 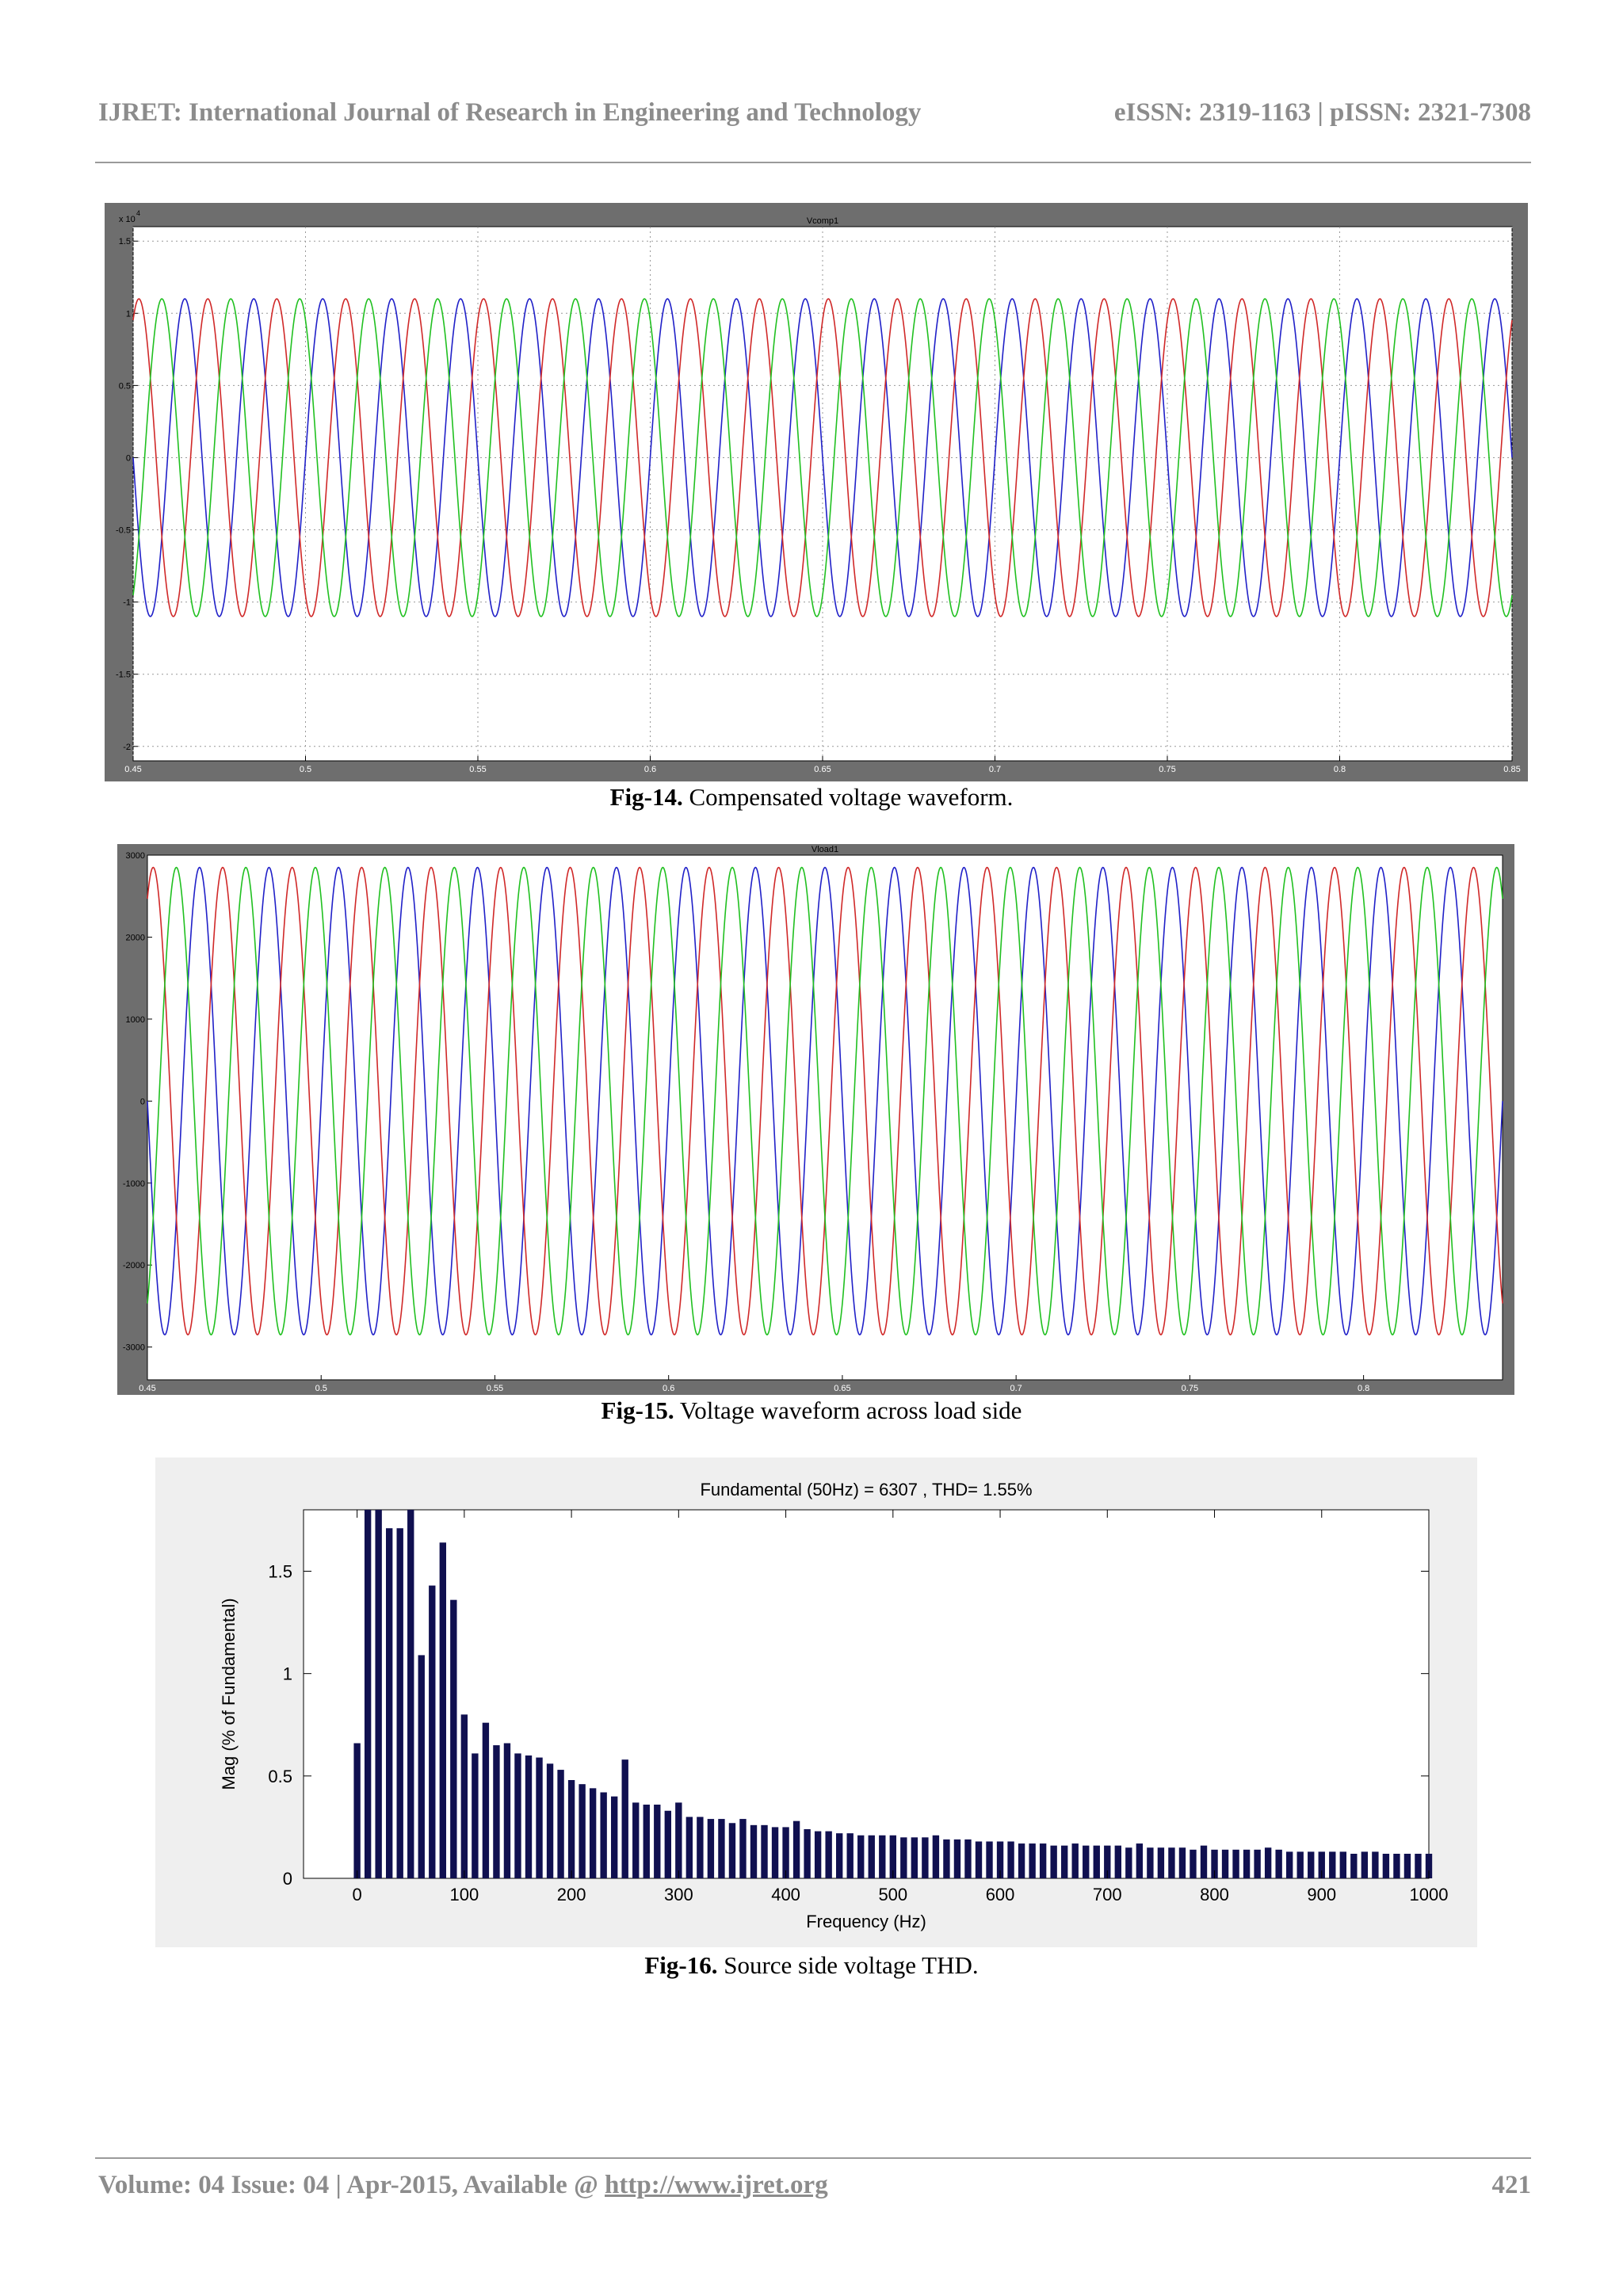 What do you see at coordinates (127, 603) in the screenshot?
I see `y-tick-label: -1` at bounding box center [127, 603].